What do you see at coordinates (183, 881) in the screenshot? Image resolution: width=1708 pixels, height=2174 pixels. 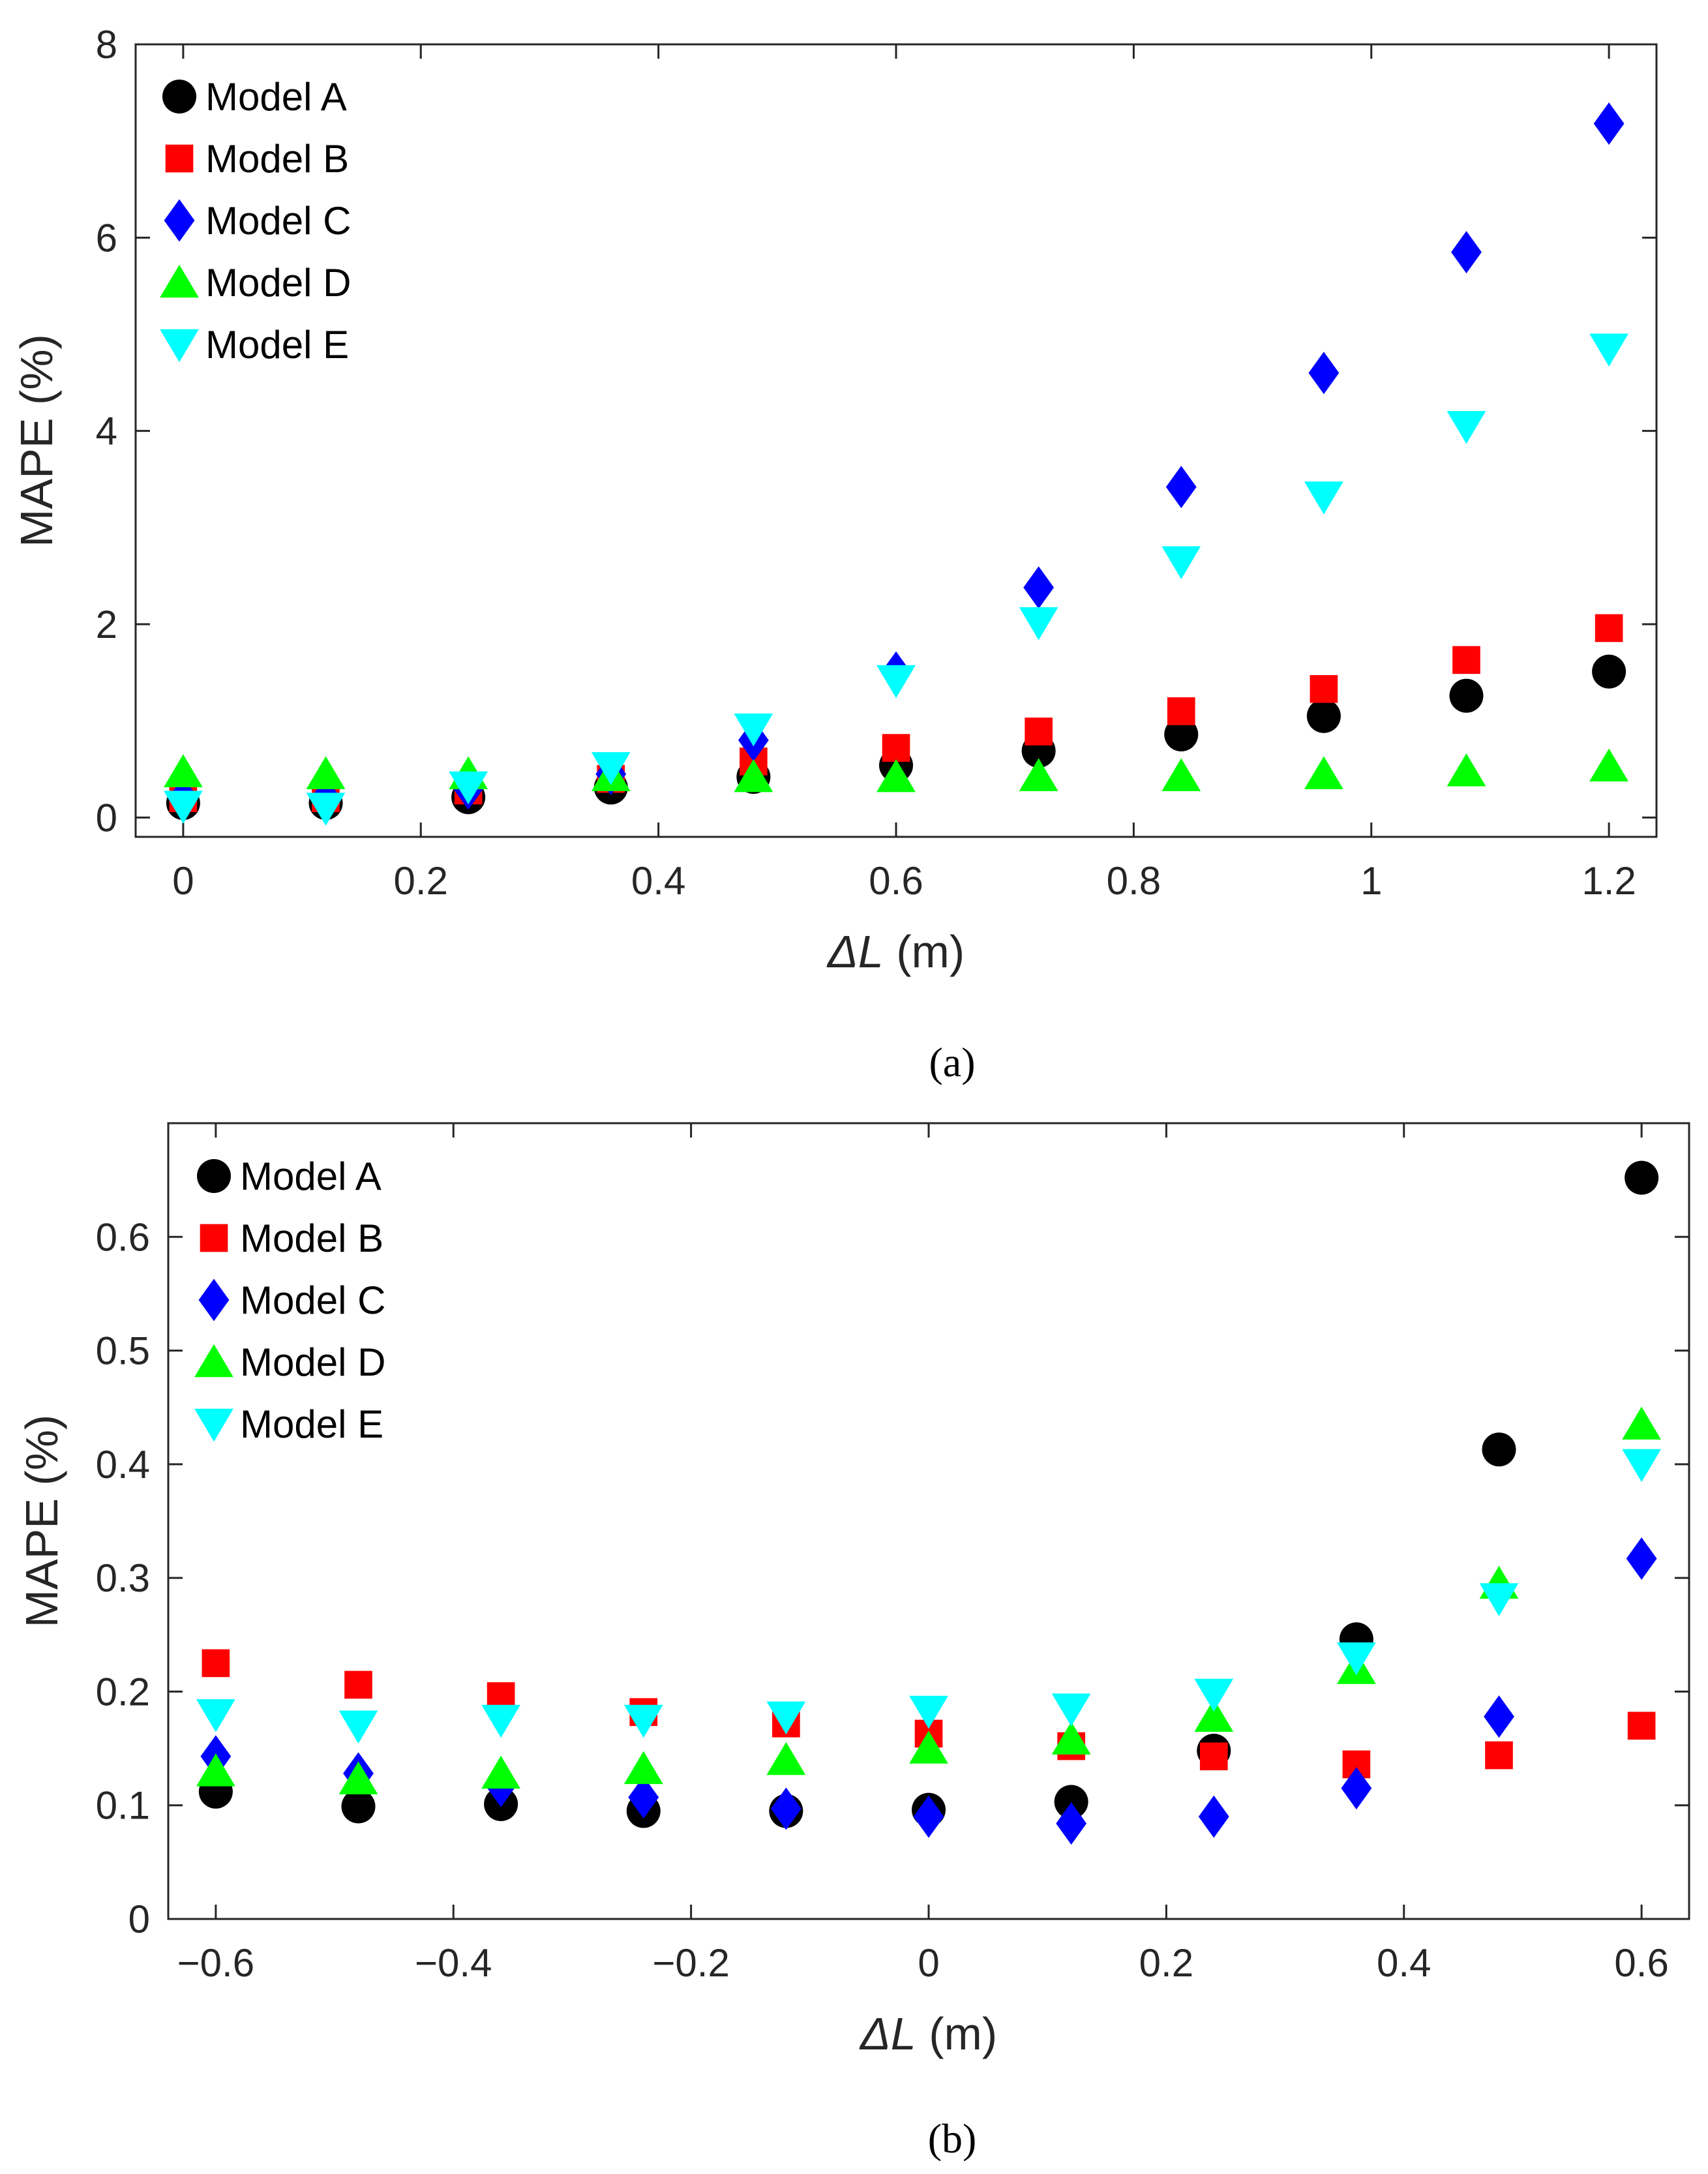 I see `x-tick-label: 0` at bounding box center [183, 881].